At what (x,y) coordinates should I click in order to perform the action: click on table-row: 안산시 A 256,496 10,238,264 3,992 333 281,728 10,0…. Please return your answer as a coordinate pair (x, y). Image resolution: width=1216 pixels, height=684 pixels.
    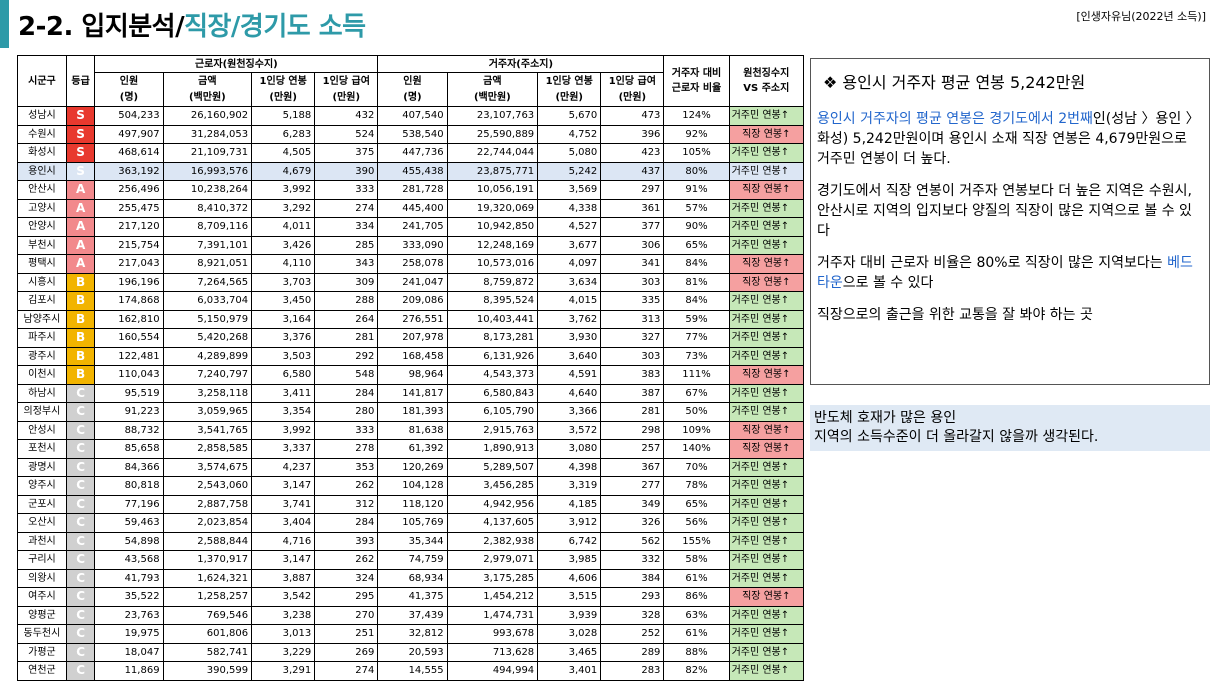
    Looking at the image, I should click on (411, 190).